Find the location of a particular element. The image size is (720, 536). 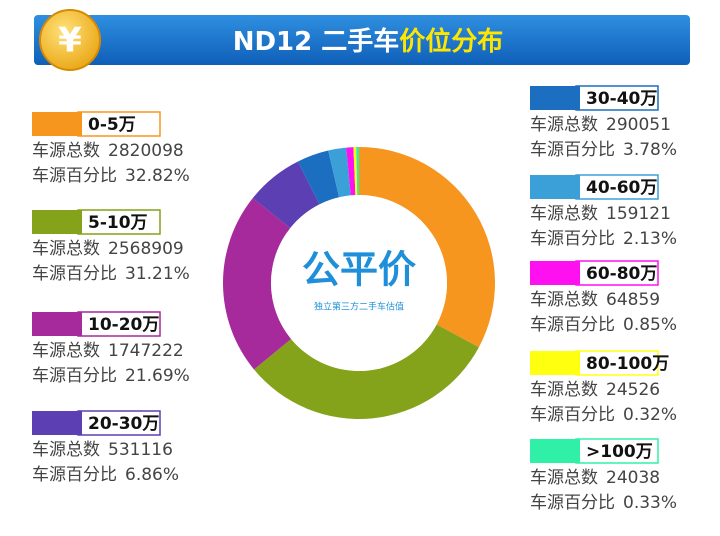

percent-line: 车源百分比 32.82% is located at coordinates (111, 176).